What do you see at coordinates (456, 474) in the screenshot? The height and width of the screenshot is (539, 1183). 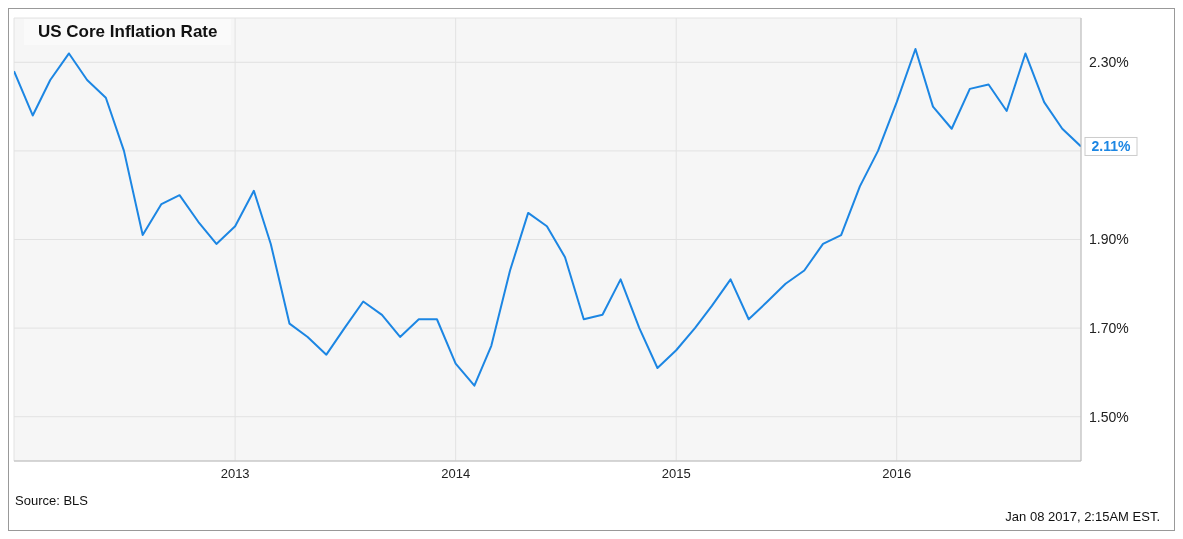 I see `x-tick-label: 2014` at bounding box center [456, 474].